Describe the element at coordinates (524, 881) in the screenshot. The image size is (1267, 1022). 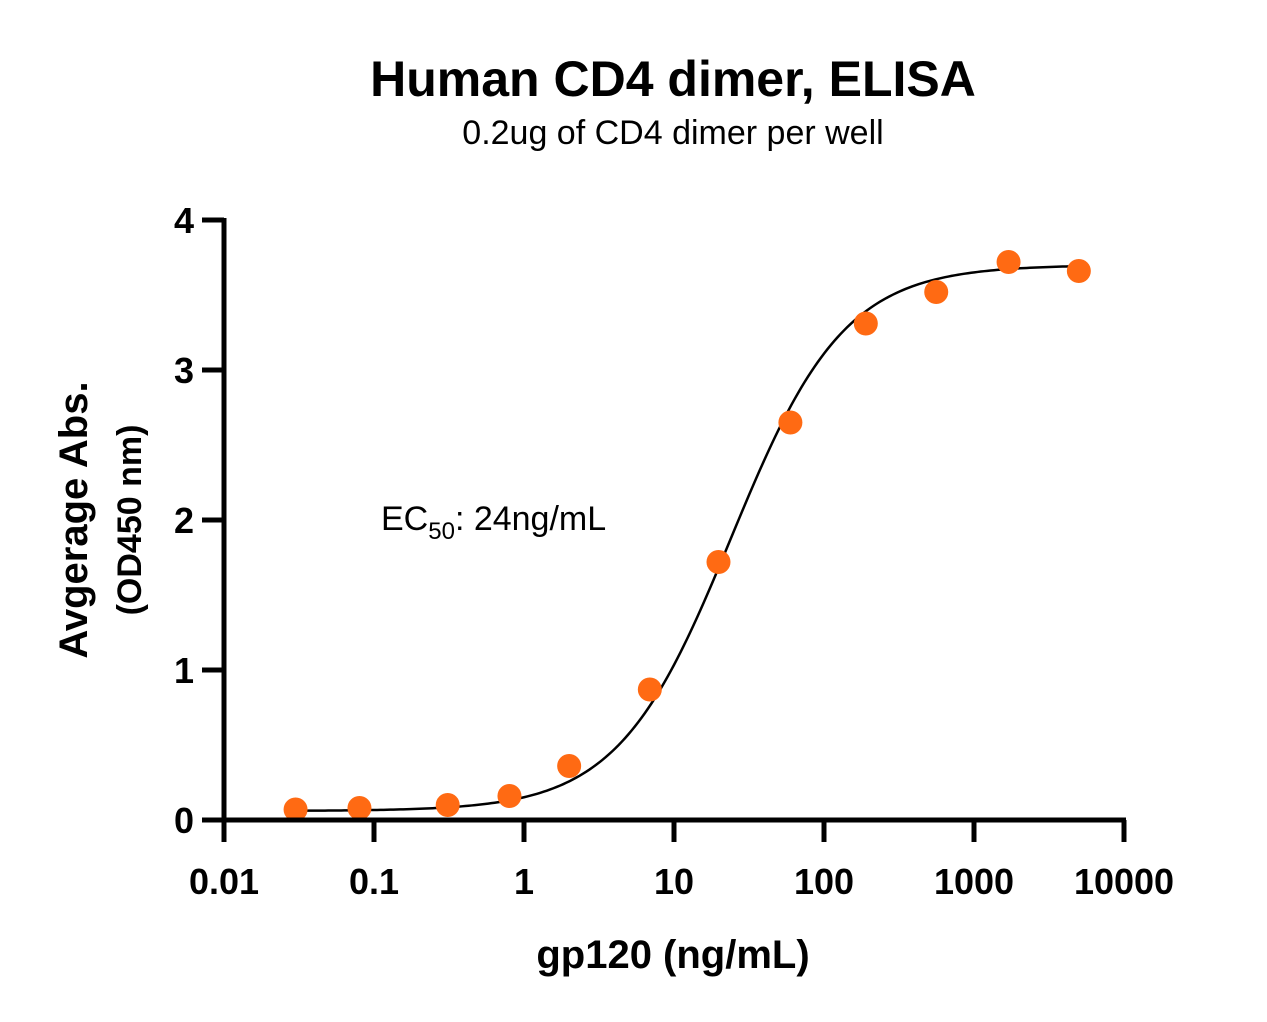
I see `x-tick-label: 1` at that location.